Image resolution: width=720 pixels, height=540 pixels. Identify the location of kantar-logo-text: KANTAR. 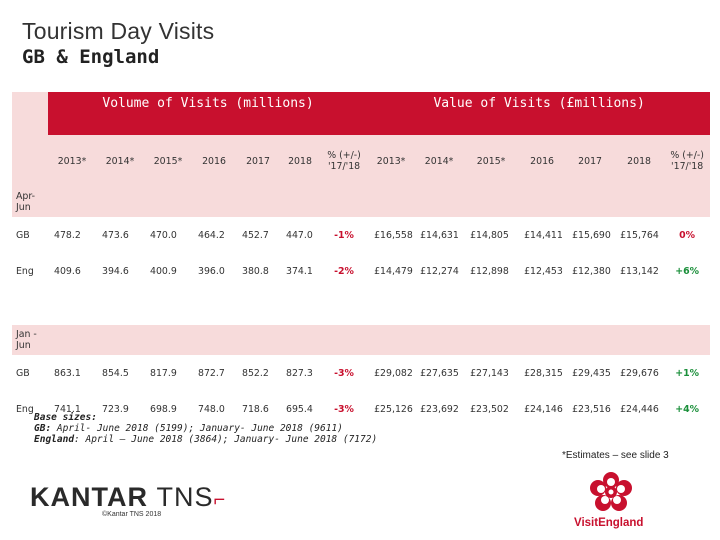
(89, 497).